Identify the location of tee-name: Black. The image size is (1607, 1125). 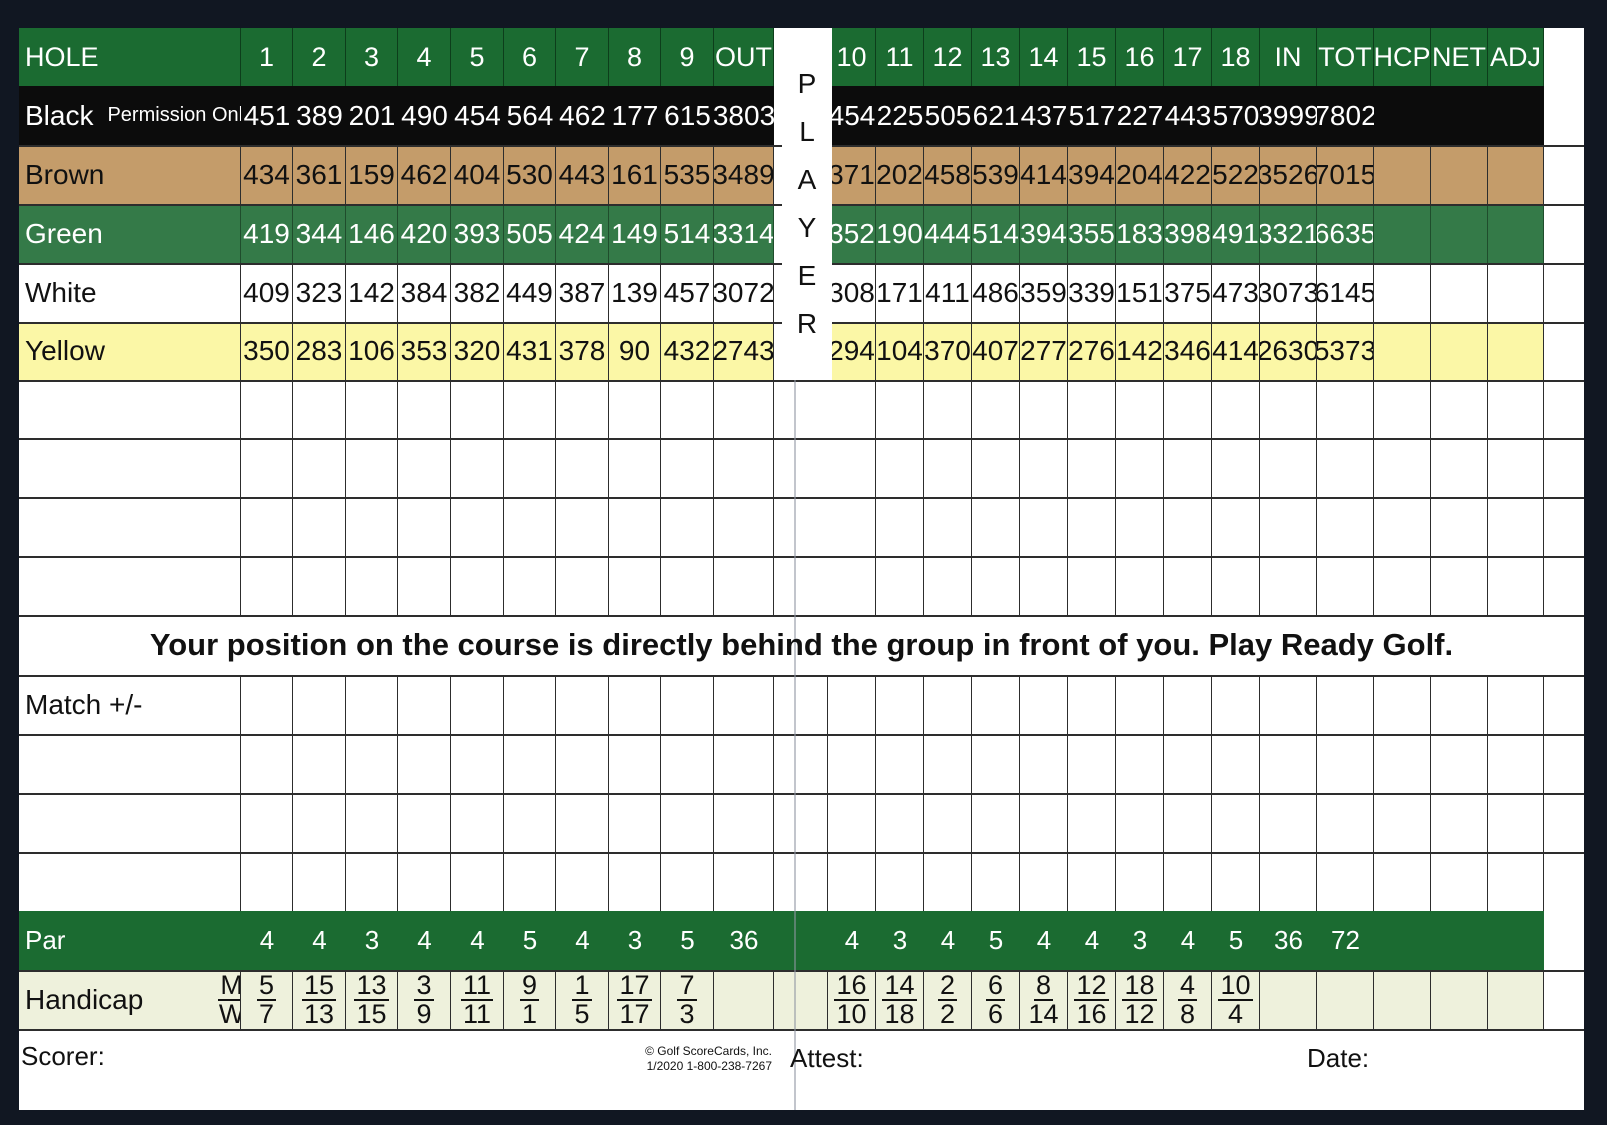
(59, 115).